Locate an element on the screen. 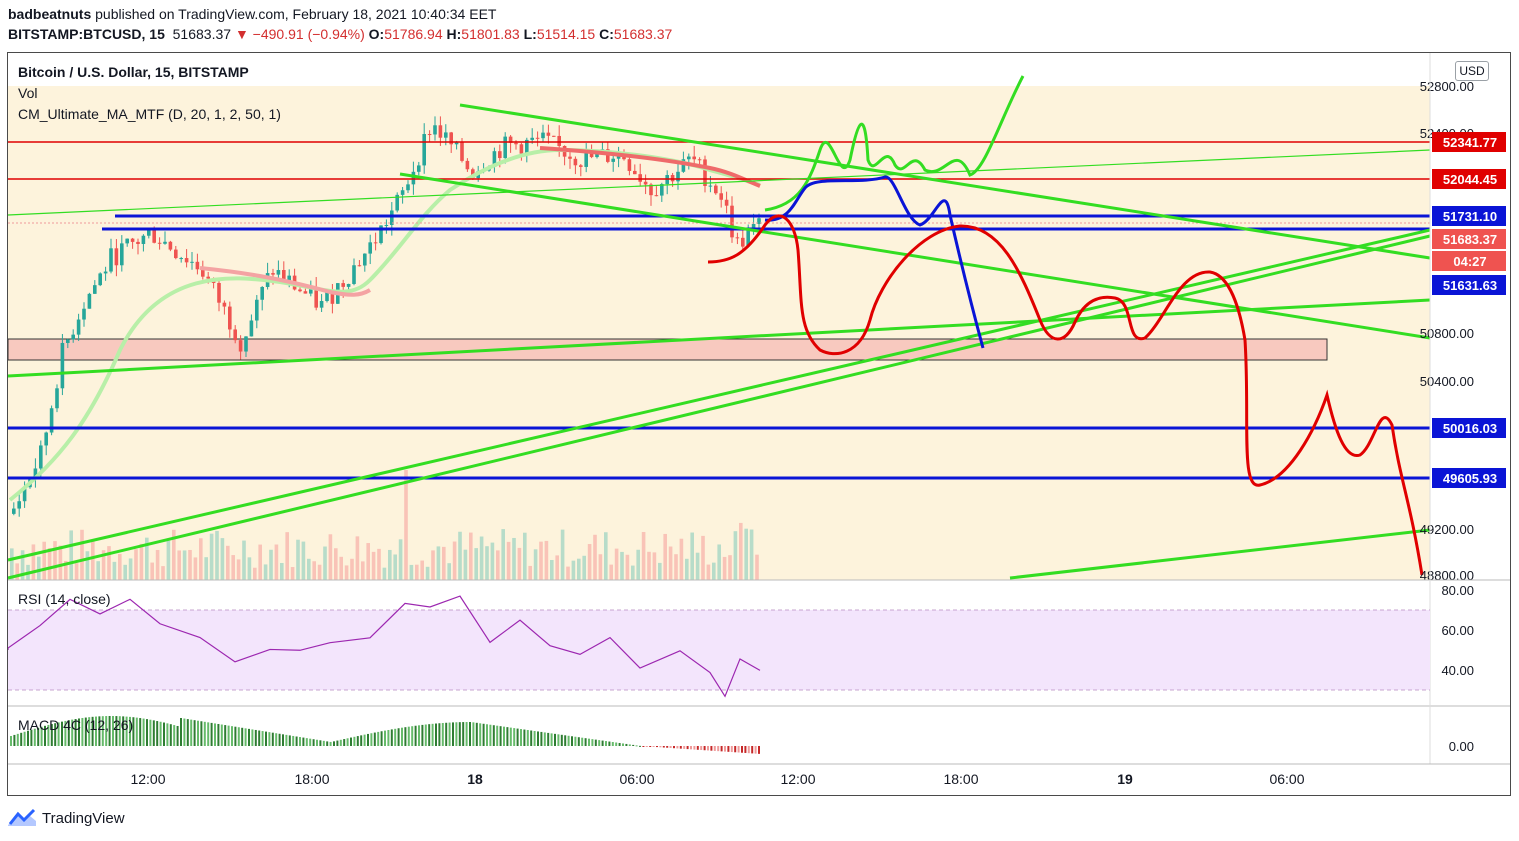 Image resolution: width=1519 pixels, height=841 pixels. currency-button: USD is located at coordinates (1472, 71).